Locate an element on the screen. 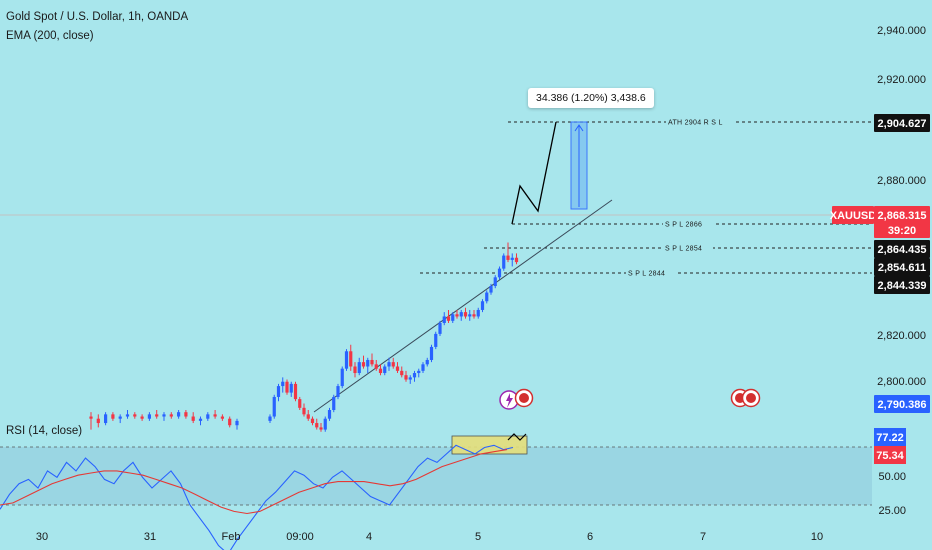 Image resolution: width=932 pixels, height=550 pixels. time-axis-tick: 6 is located at coordinates (590, 537).